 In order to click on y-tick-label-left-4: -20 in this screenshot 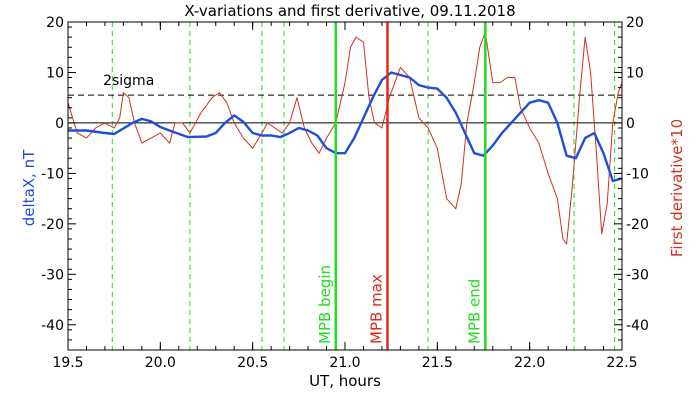, I will do `click(52, 225)`.